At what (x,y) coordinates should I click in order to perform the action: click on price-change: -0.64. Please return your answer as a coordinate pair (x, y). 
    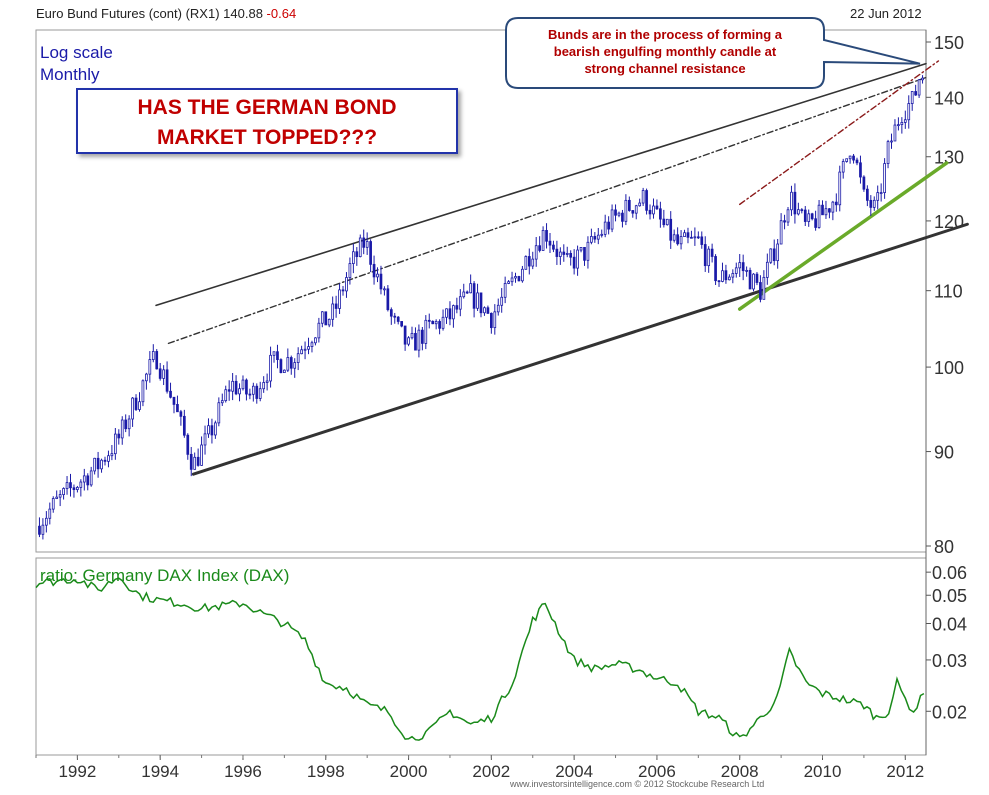
    Looking at the image, I should click on (281, 13).